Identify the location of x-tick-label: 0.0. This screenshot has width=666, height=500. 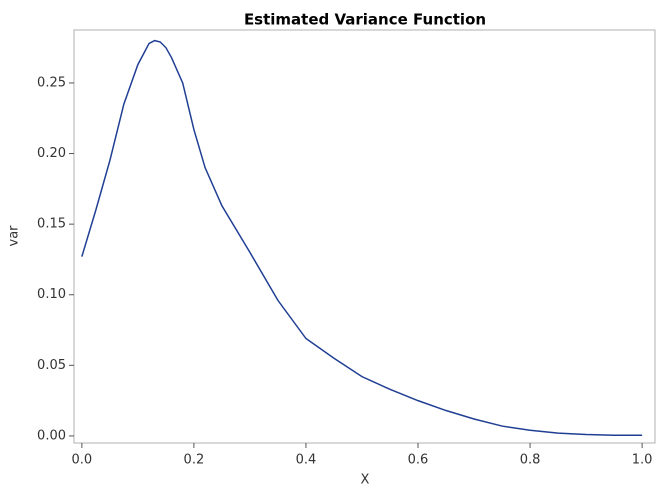
(82, 460).